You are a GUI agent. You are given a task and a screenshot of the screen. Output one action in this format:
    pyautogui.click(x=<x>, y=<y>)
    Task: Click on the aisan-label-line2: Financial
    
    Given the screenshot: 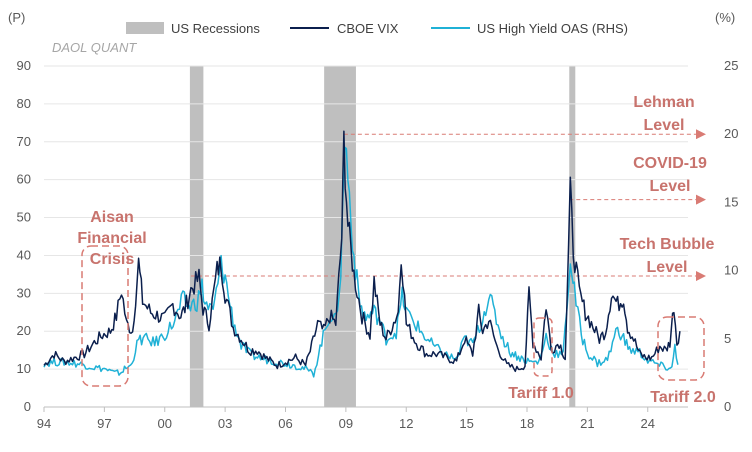 What is the action you would take?
    pyautogui.click(x=111, y=238)
    